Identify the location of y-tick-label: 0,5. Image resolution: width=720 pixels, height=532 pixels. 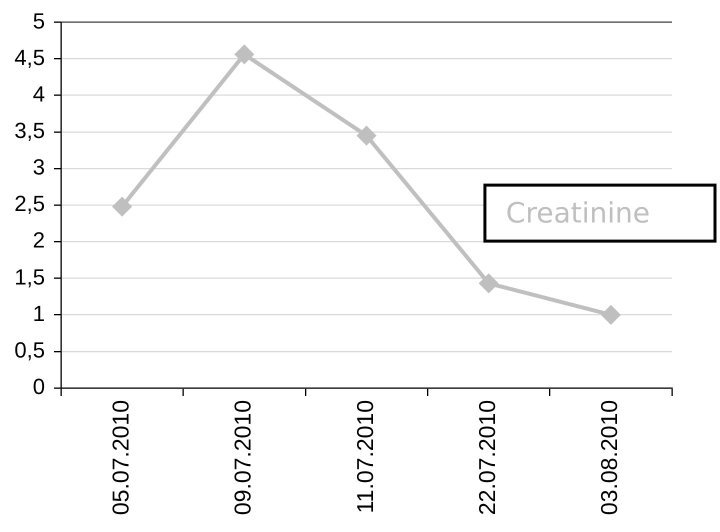
(29, 349).